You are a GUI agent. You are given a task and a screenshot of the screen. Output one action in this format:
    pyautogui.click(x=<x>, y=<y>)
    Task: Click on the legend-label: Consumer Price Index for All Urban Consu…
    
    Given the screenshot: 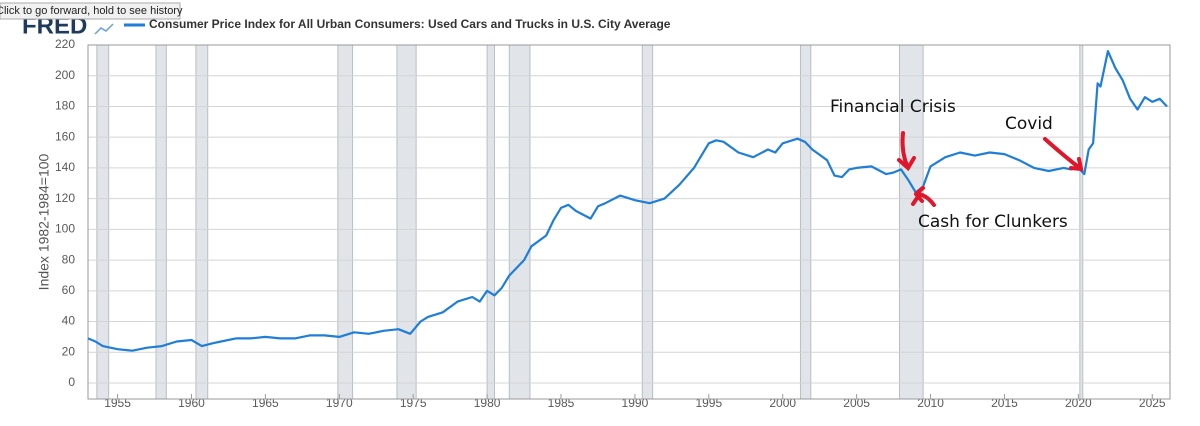 What is the action you would take?
    pyautogui.click(x=410, y=24)
    